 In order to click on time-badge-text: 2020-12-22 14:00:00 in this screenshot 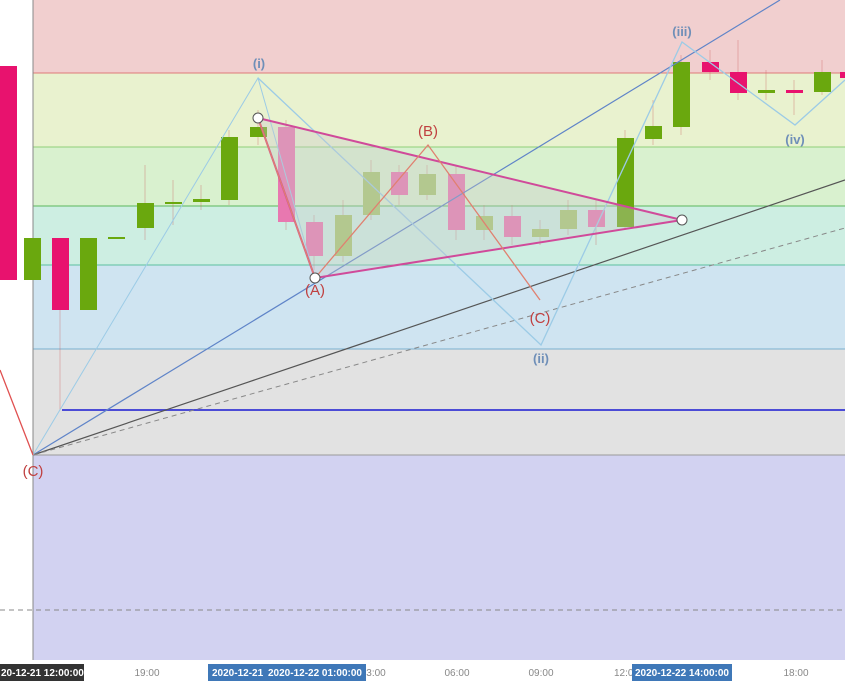, I will do `click(682, 673)`.